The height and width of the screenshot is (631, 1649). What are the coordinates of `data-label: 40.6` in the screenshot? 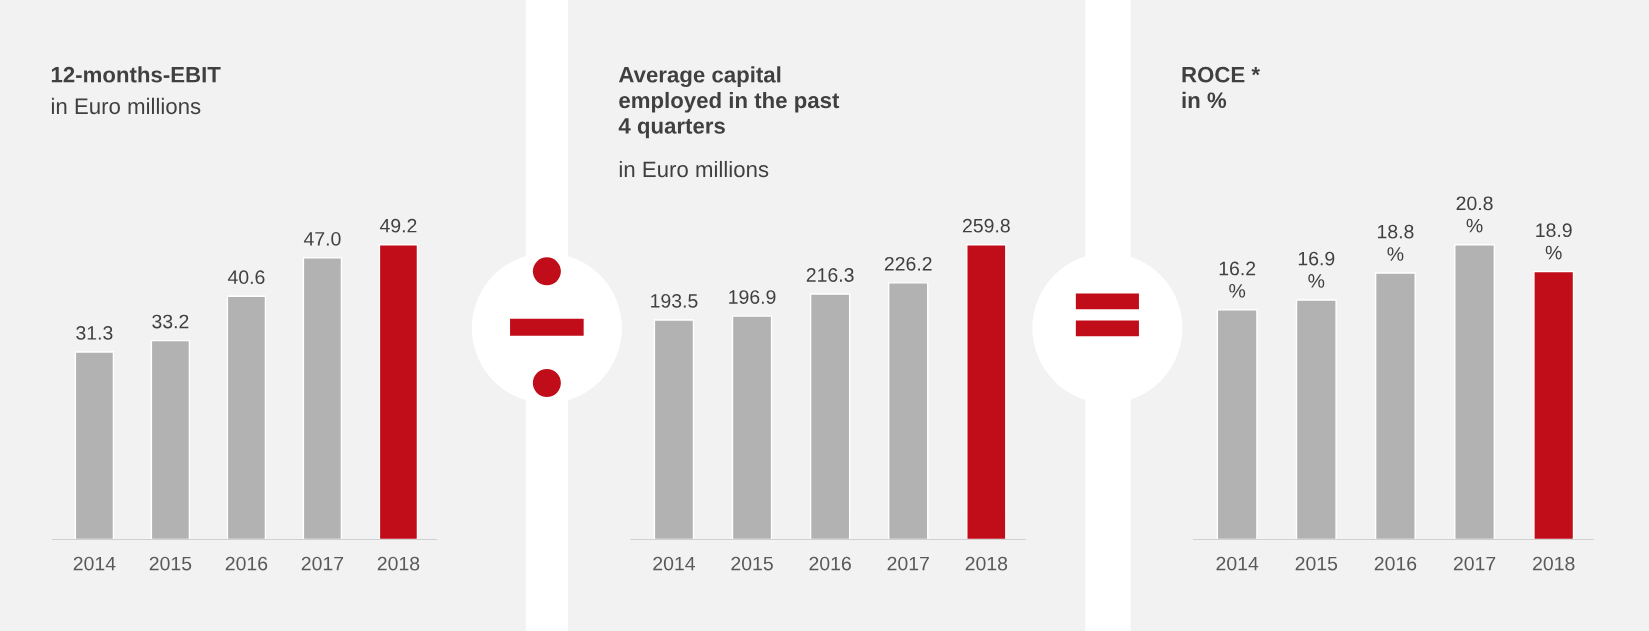 It's located at (246, 277).